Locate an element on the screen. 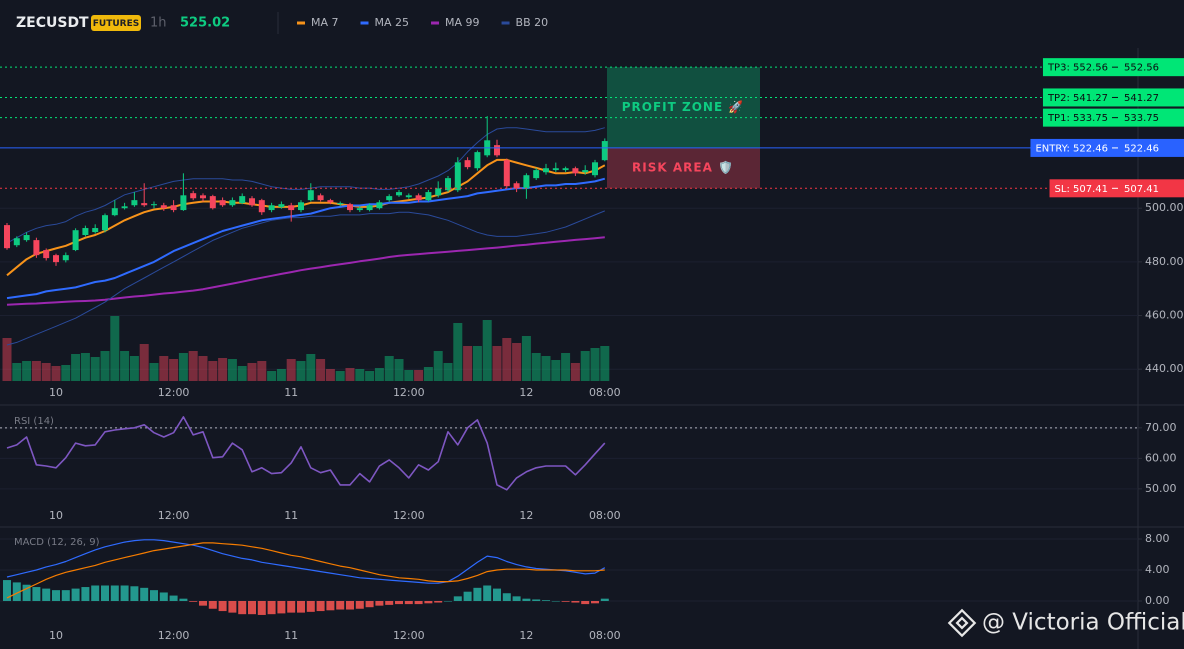 This screenshot has height=649, width=1184. level-label-box is located at coordinates (1107, 147).